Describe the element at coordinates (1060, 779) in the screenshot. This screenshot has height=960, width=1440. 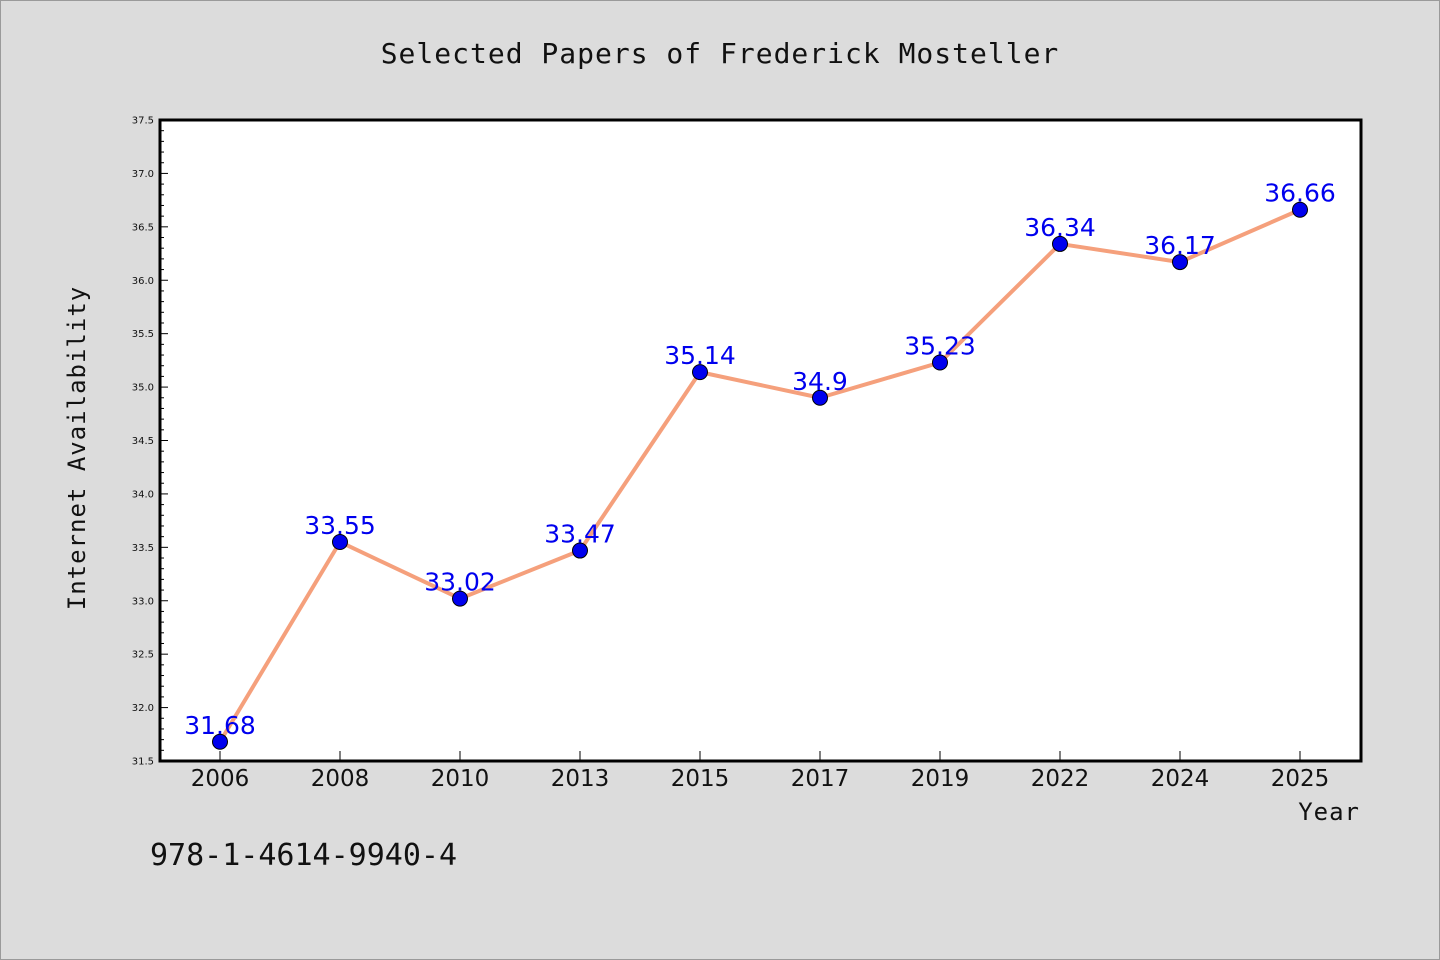
I see `x-tick-label: 2022` at that location.